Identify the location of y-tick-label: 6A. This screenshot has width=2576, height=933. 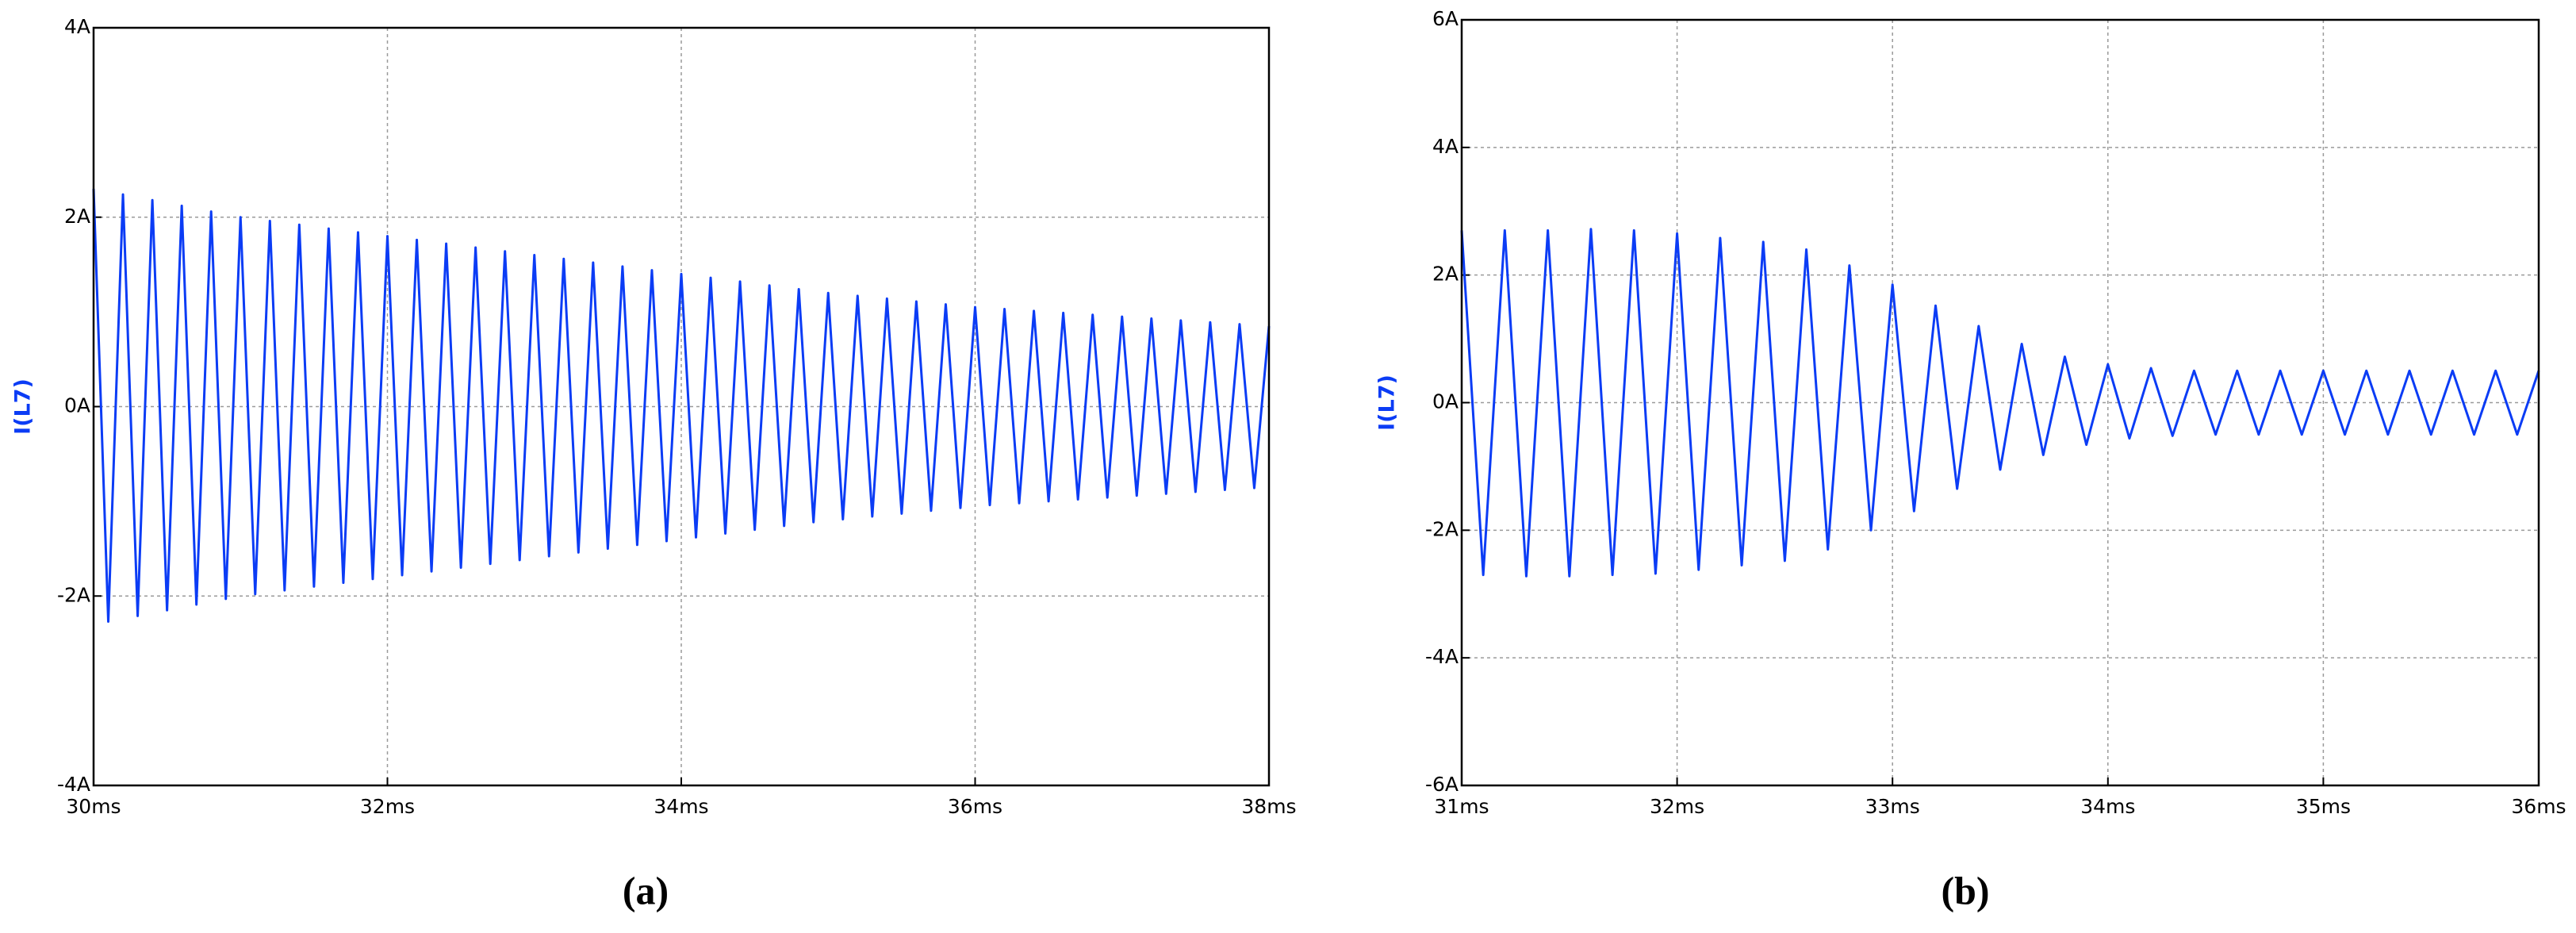
(1446, 18).